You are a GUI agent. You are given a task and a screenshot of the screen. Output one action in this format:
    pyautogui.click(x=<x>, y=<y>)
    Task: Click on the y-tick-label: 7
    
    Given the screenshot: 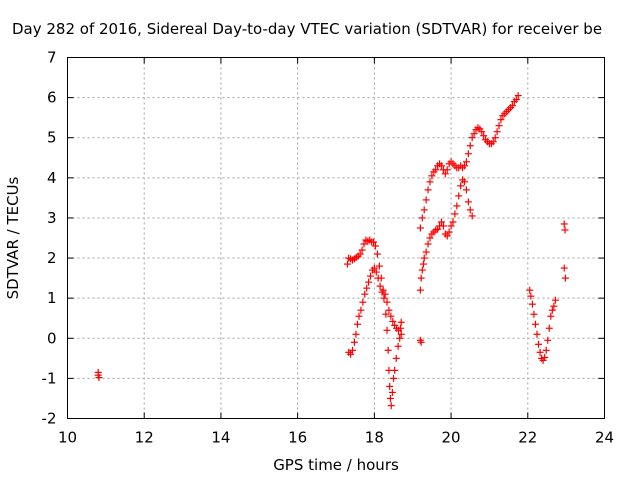 What is the action you would take?
    pyautogui.click(x=52, y=58)
    